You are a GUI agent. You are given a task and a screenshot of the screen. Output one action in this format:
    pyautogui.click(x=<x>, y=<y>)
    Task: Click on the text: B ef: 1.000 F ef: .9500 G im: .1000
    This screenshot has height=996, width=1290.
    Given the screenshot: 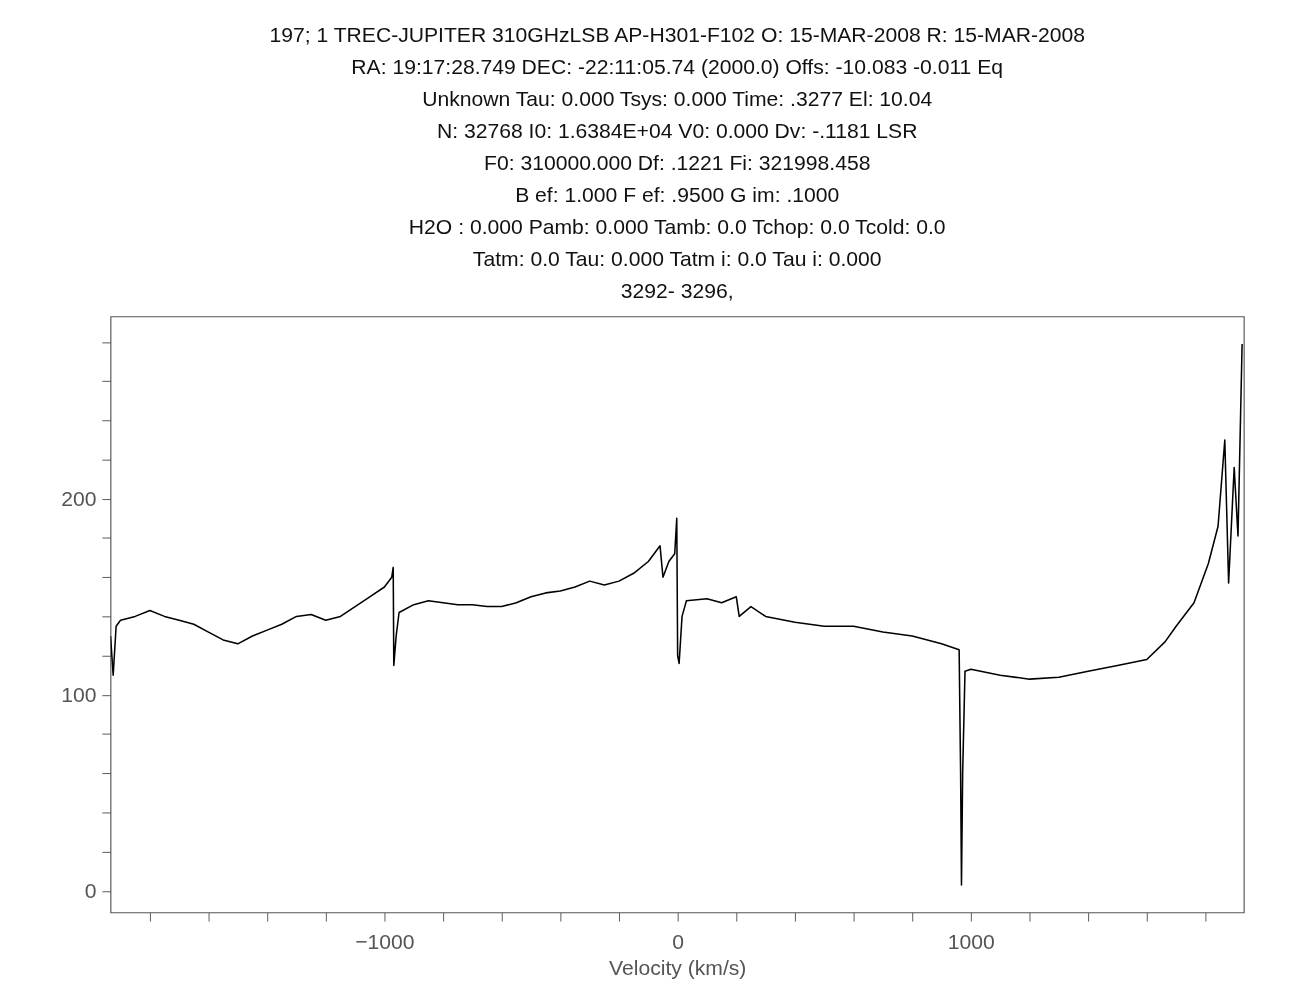 What is the action you would take?
    pyautogui.click(x=677, y=195)
    